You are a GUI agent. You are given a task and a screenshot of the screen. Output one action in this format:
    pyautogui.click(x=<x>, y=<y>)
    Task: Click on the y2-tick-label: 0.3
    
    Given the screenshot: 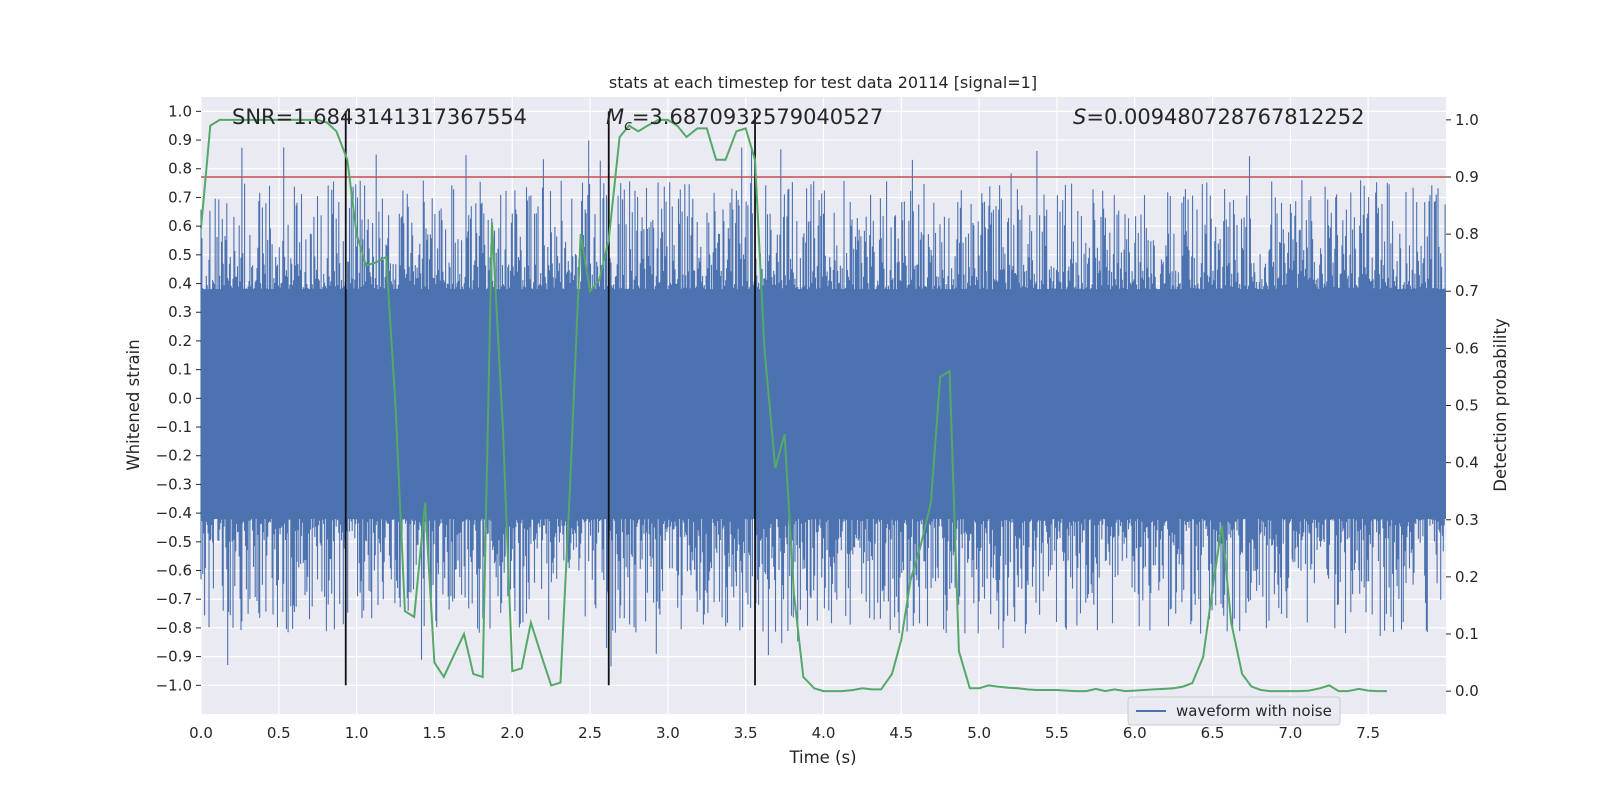 What is the action you would take?
    pyautogui.click(x=1467, y=520)
    